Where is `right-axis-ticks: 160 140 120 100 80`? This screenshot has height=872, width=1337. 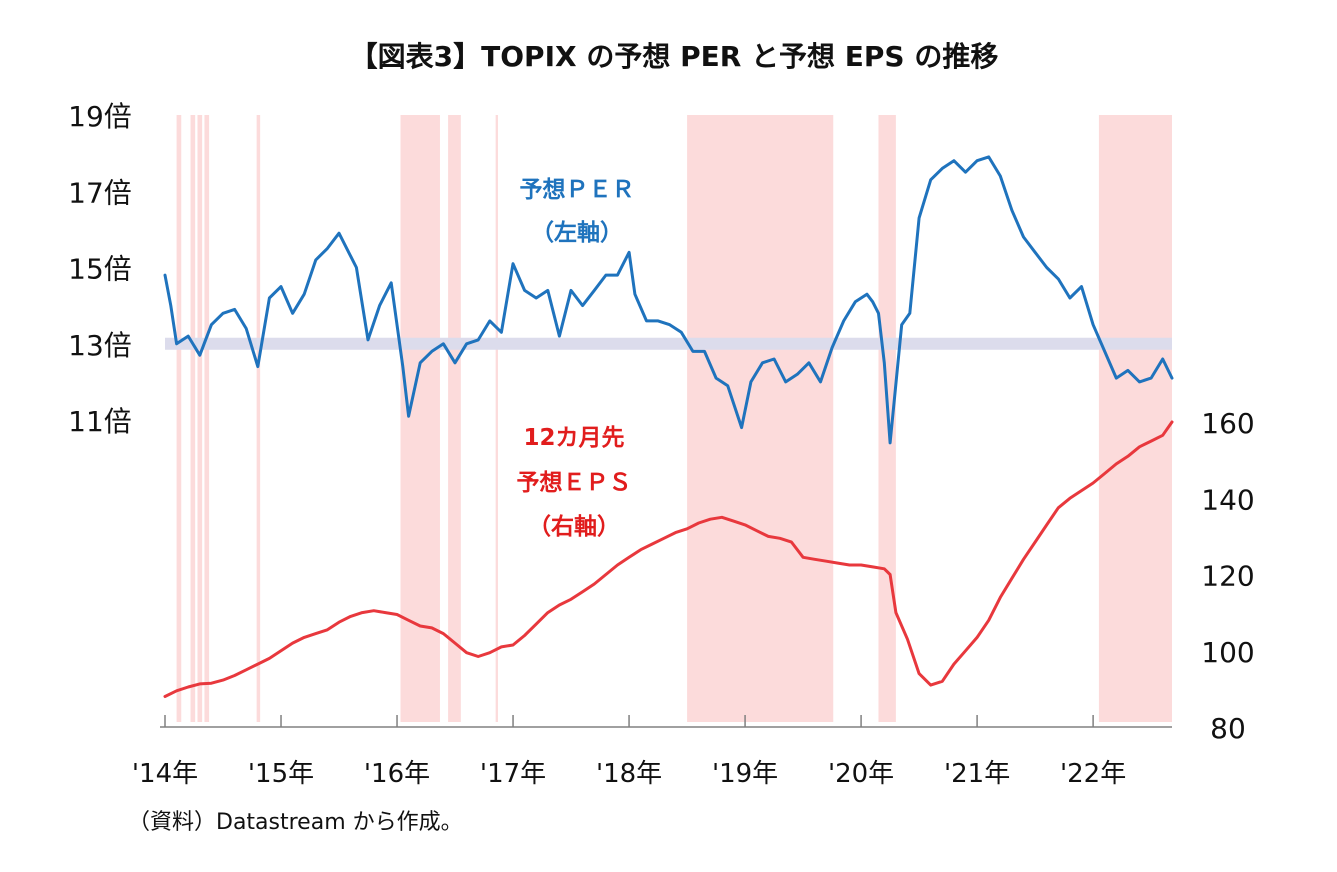
right-axis-ticks: 160 140 120 100 80 is located at coordinates (1227, 576).